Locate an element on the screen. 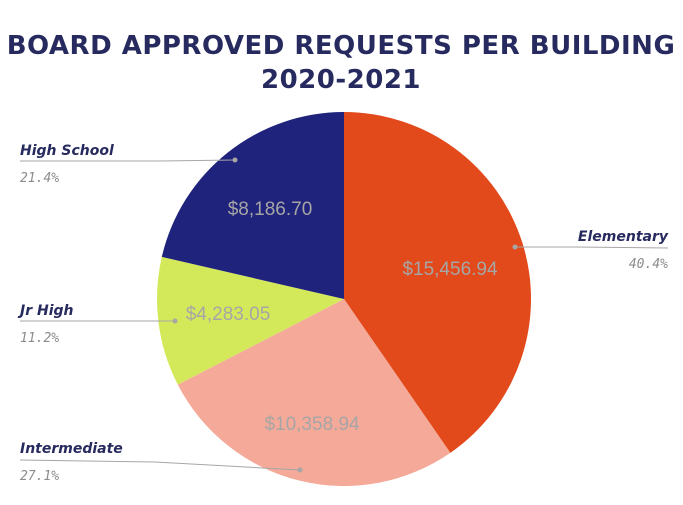 Image resolution: width=683 pixels, height=505 pixels. slice-value-label: $10,358.94 is located at coordinates (312, 424).